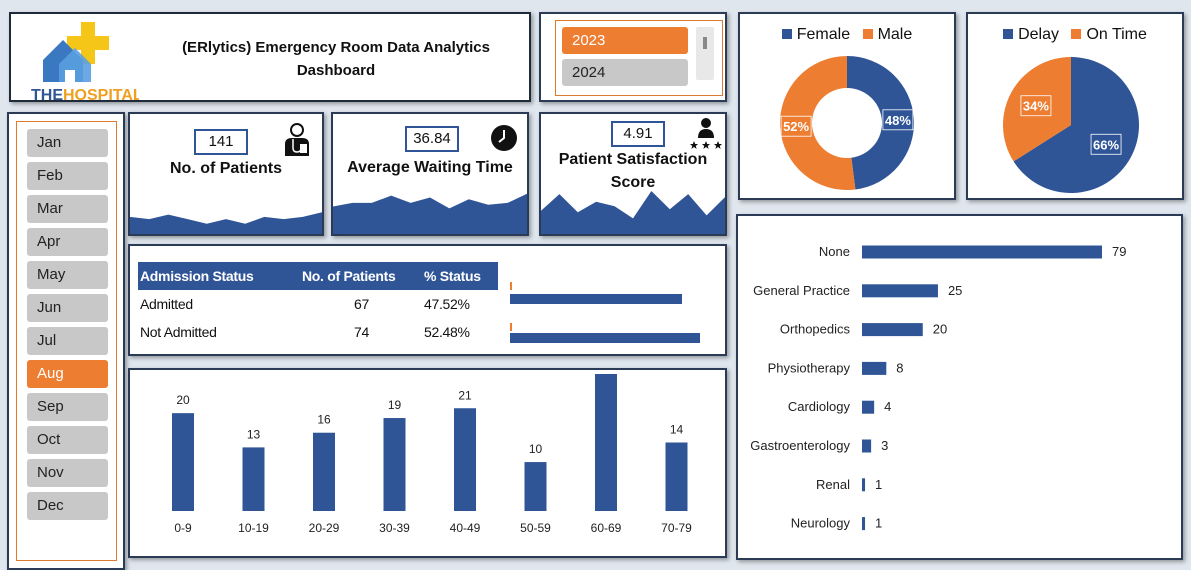 The image size is (1191, 570). Describe the element at coordinates (633, 159) in the screenshot. I see `kpi-satisfaction-label-line1: Patient Satisfaction` at that location.